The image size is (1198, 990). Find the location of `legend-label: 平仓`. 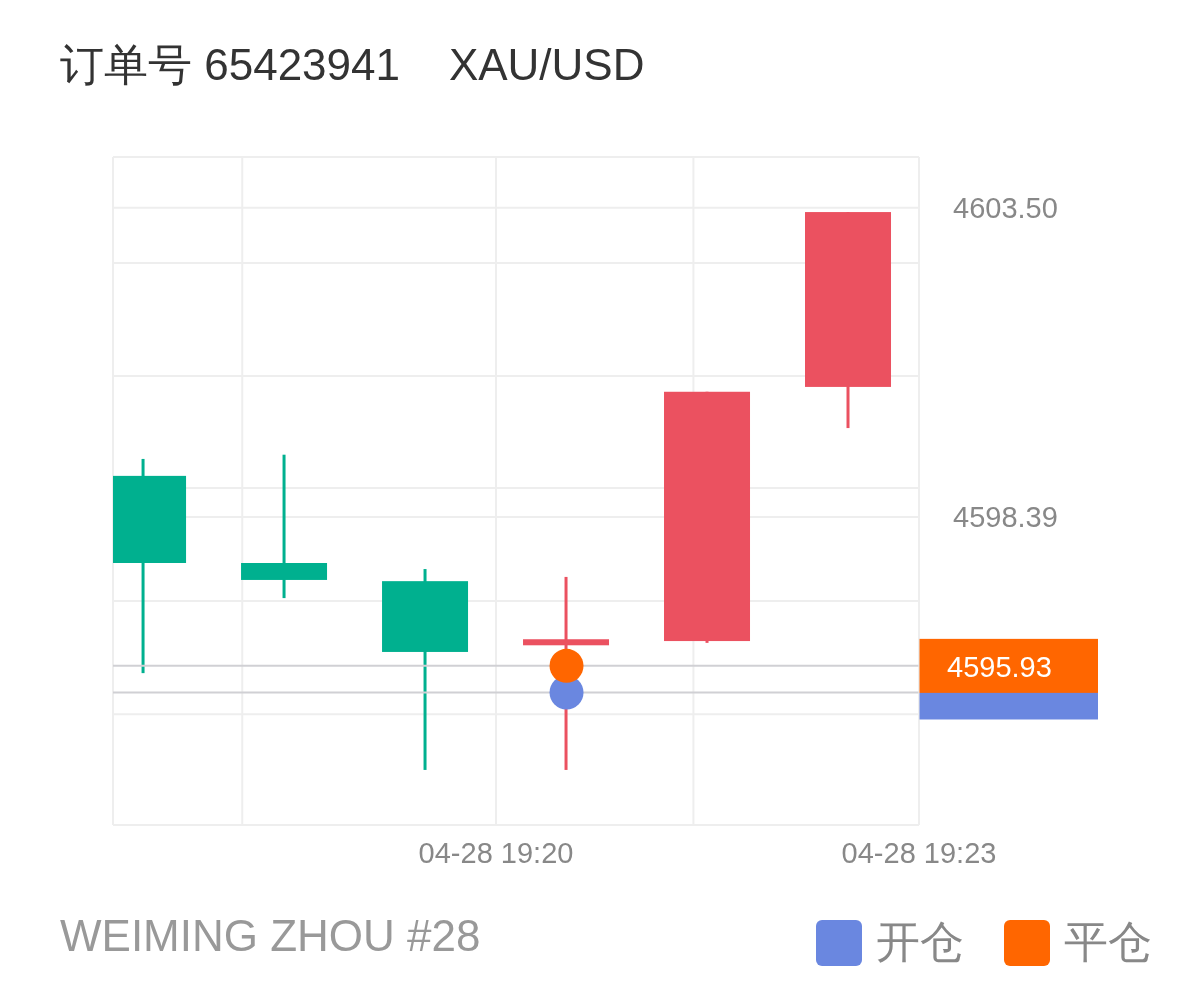

legend-label: 平仓 is located at coordinates (1108, 942).